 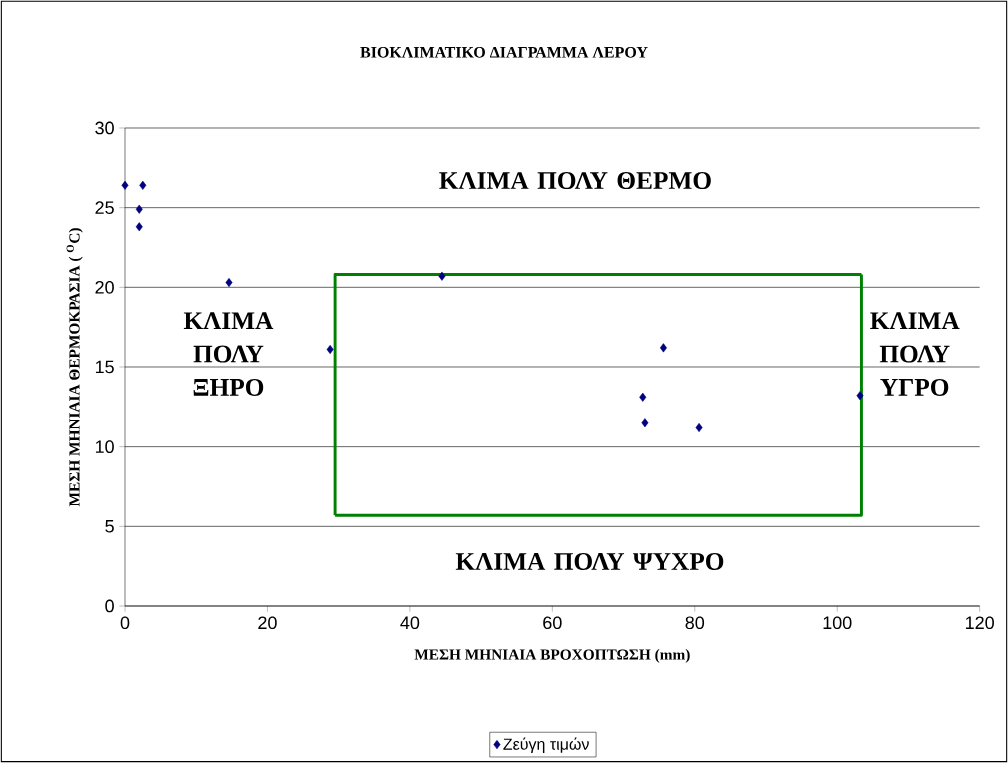 I want to click on x-tick-label: 120, so click(x=980, y=623).